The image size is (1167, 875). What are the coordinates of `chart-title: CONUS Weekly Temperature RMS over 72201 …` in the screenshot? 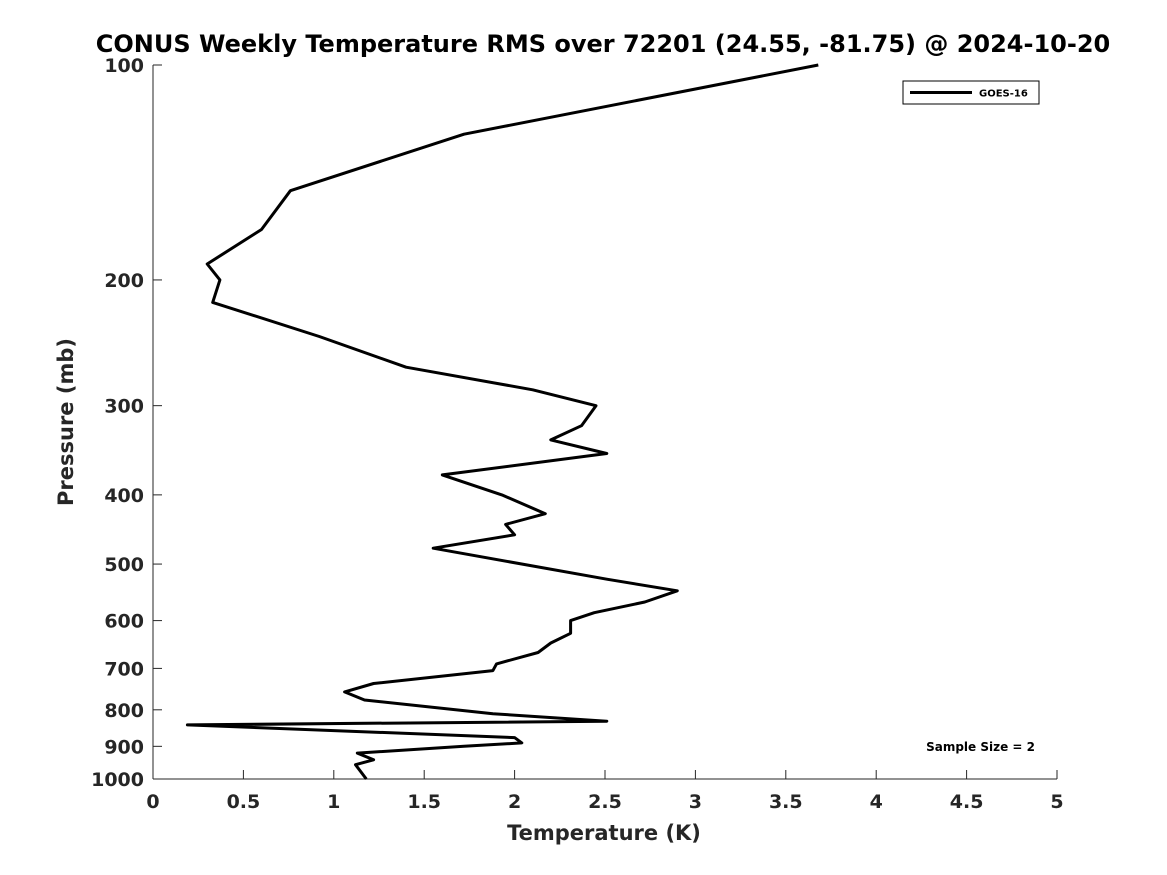 It's located at (603, 44).